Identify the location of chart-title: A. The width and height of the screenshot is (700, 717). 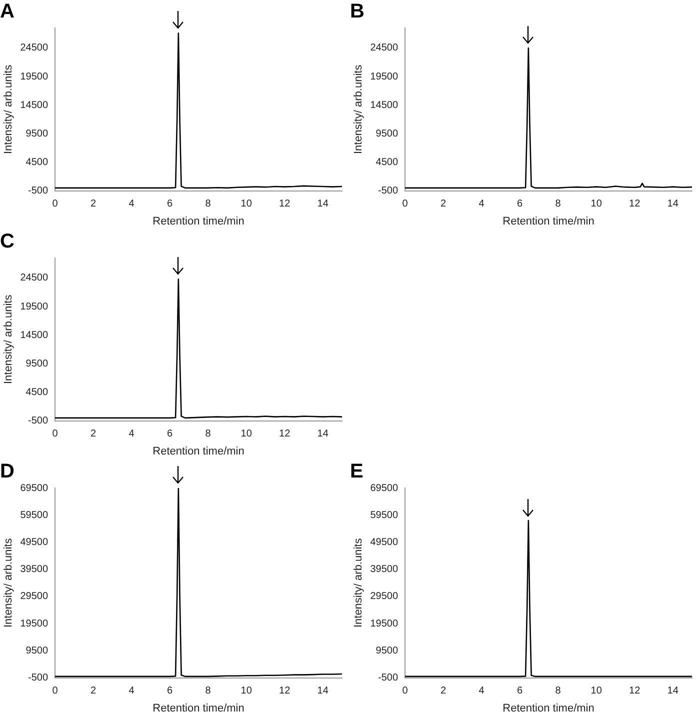
(7, 11).